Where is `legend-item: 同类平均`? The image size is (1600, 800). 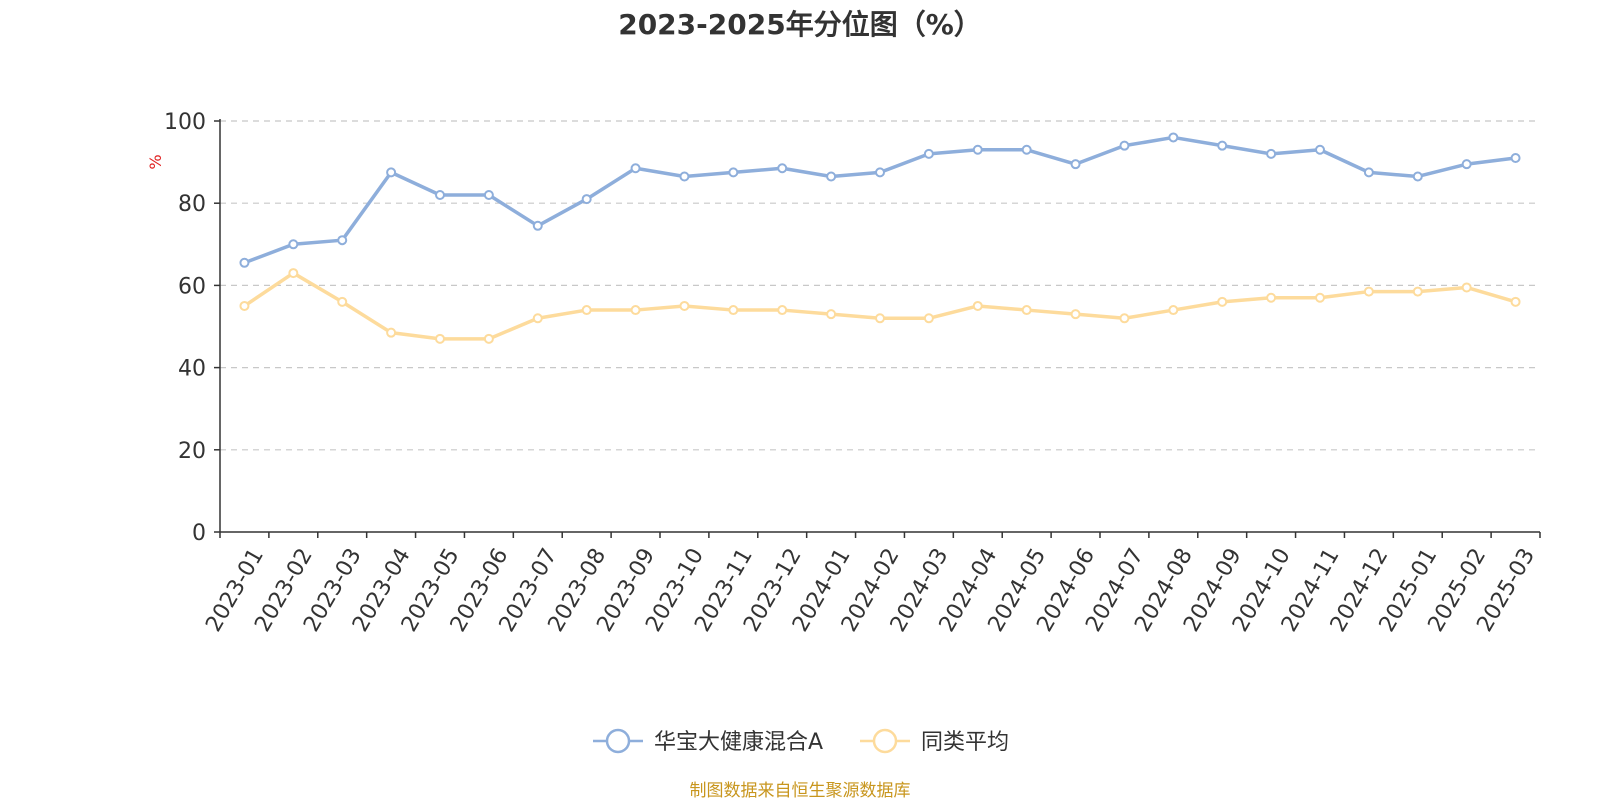
legend-item: 同类平均 is located at coordinates (934, 741).